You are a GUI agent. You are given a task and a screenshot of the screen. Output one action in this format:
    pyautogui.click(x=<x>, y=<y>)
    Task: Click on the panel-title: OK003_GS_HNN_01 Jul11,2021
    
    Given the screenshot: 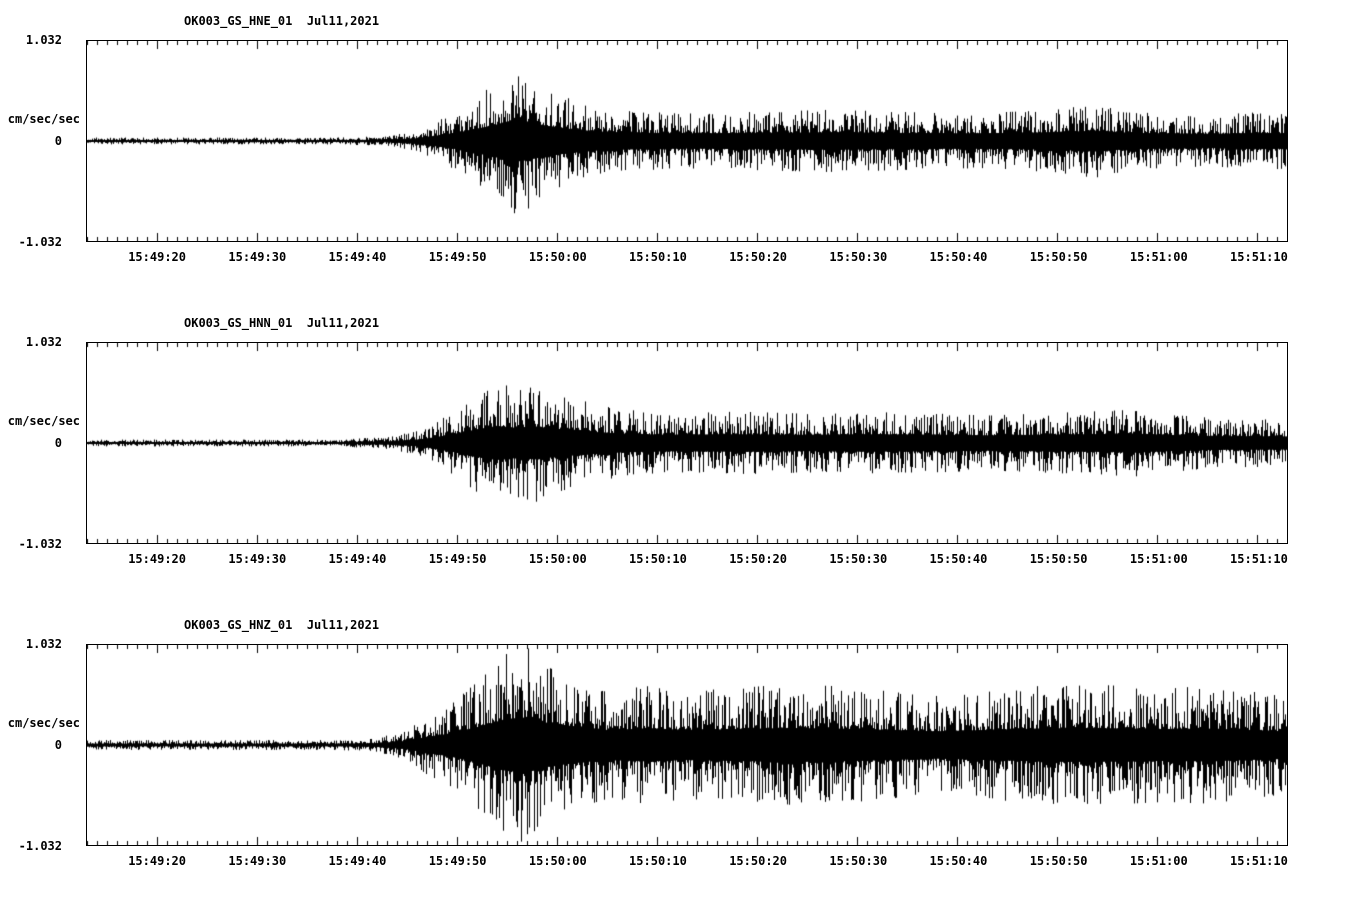 What is the action you would take?
    pyautogui.click(x=282, y=323)
    